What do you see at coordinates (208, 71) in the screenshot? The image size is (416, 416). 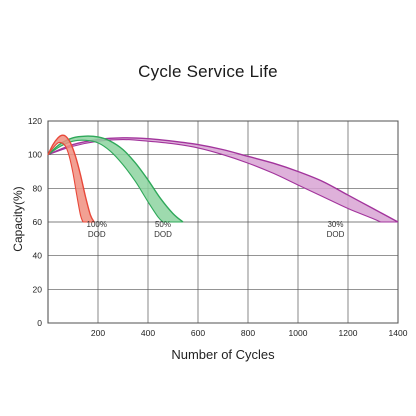 I see `chart-title: Cycle Service Life` at bounding box center [208, 71].